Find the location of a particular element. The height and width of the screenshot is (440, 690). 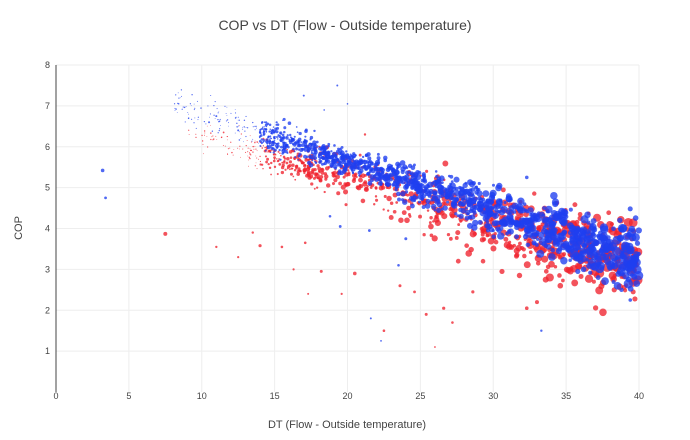

x-tick-label: 10 is located at coordinates (202, 396).